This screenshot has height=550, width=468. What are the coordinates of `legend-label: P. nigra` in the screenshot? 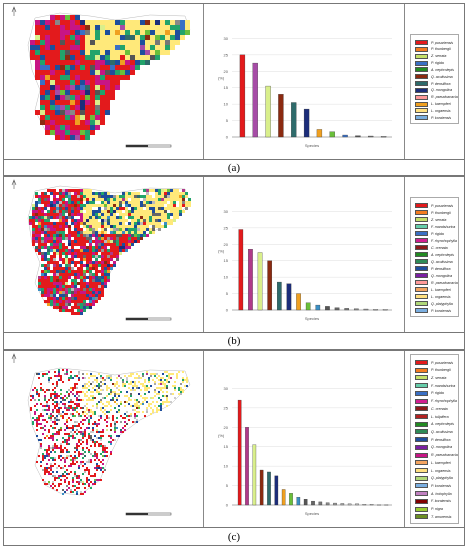 It's located at (437, 509).